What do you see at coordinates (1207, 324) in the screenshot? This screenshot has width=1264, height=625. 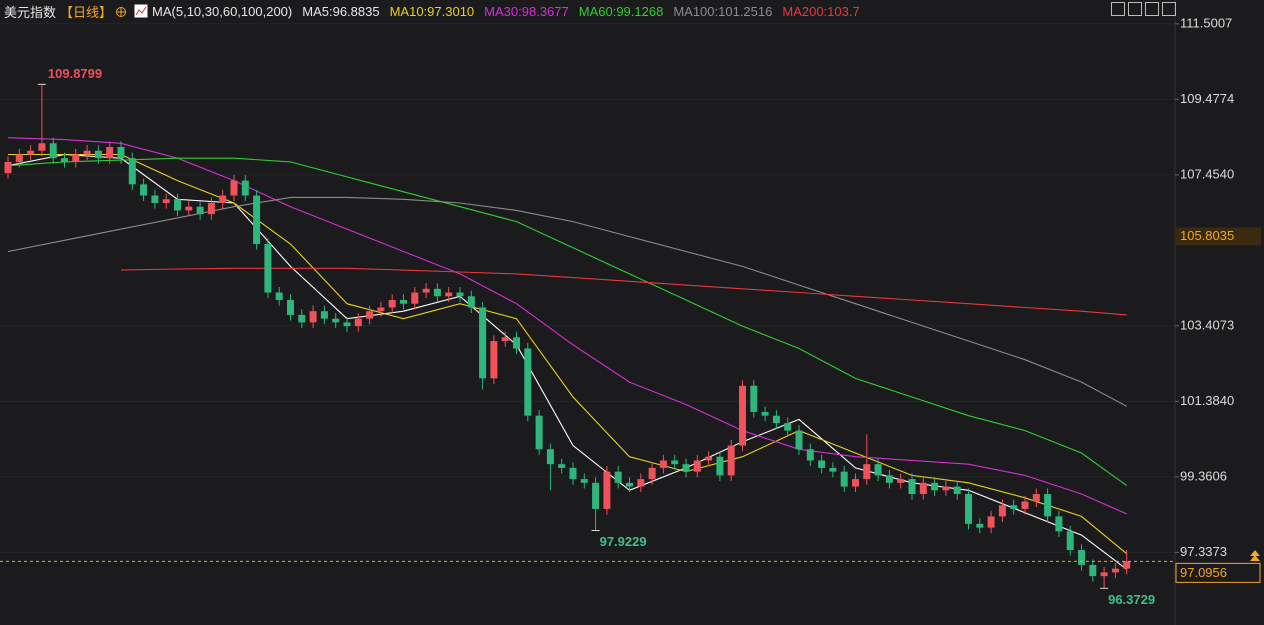 I see `y-tick-label: 103.4073` at bounding box center [1207, 324].